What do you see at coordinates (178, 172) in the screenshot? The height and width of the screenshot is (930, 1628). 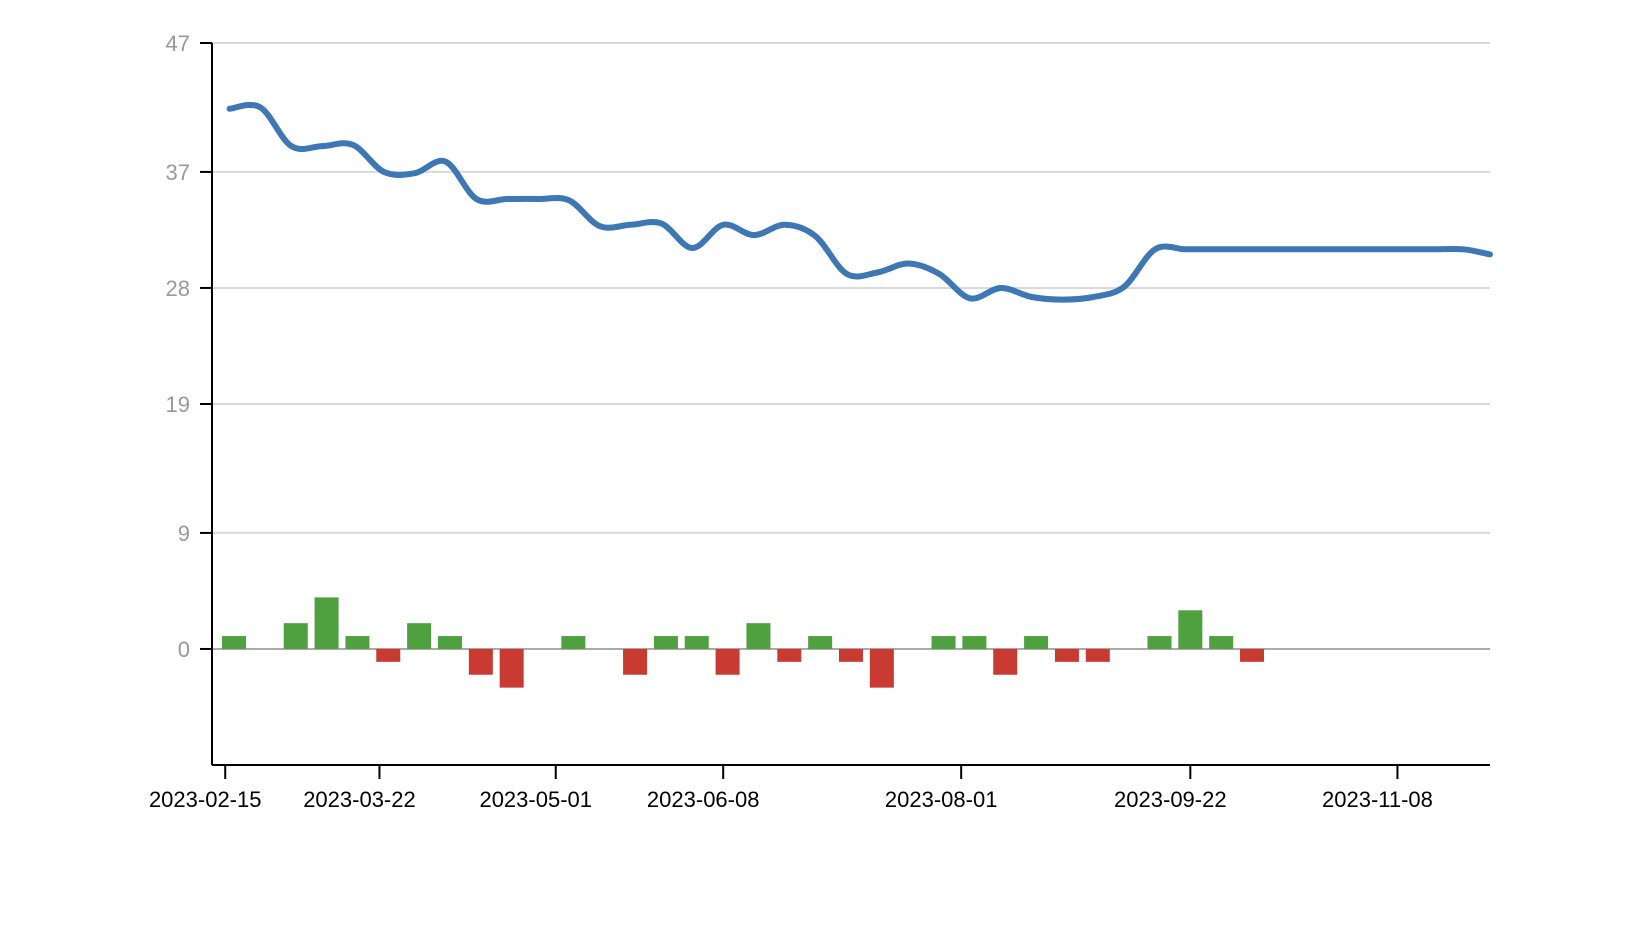 I see `y-tick-label: 37` at bounding box center [178, 172].